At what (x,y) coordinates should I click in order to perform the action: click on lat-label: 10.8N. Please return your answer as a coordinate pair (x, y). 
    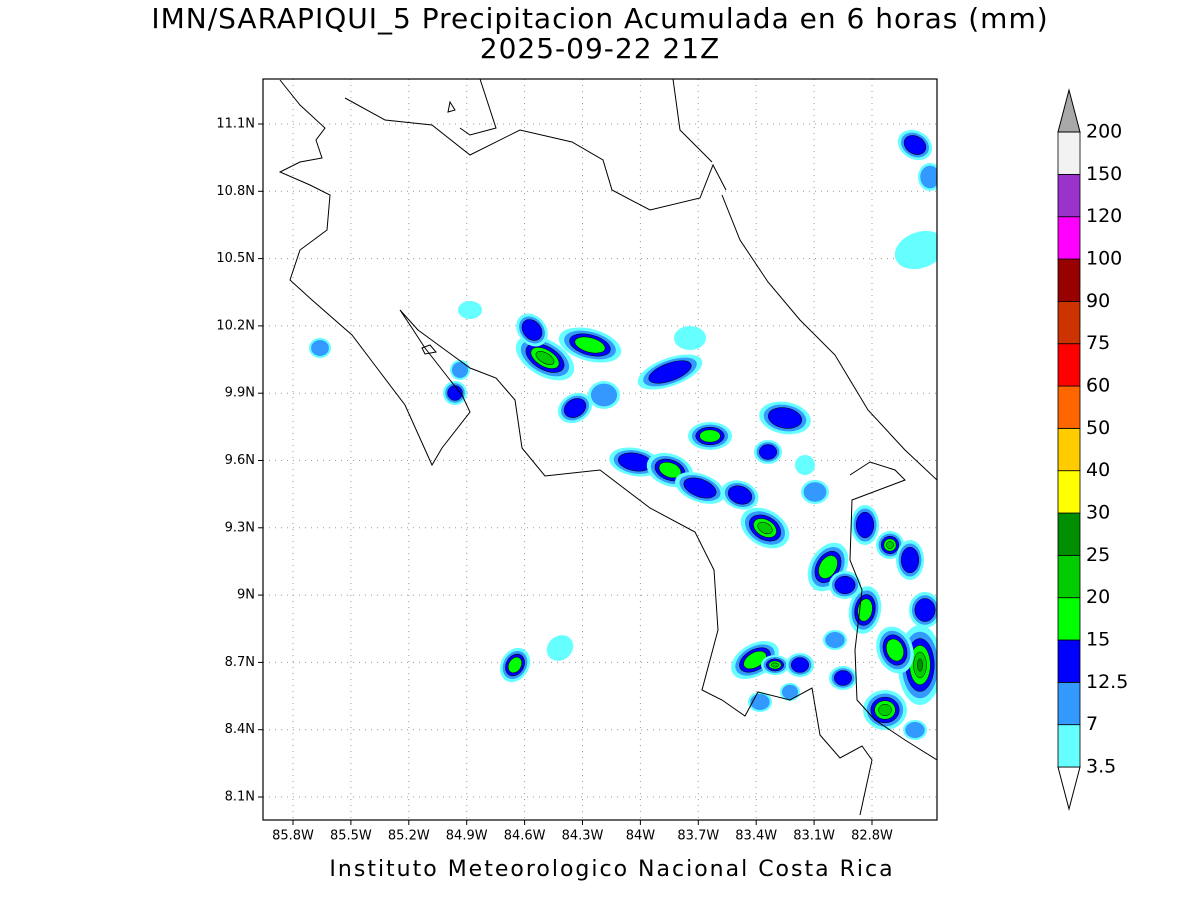
    Looking at the image, I should click on (235, 191).